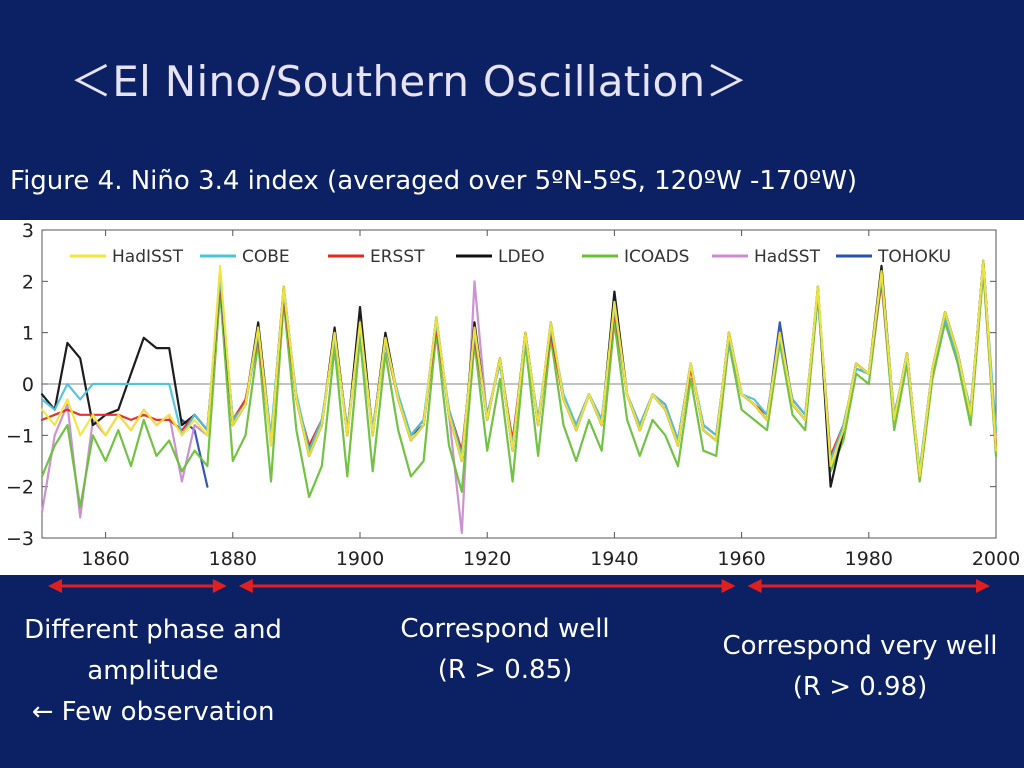  Describe the element at coordinates (20, 539) in the screenshot. I see `y-tick-label: −3` at that location.